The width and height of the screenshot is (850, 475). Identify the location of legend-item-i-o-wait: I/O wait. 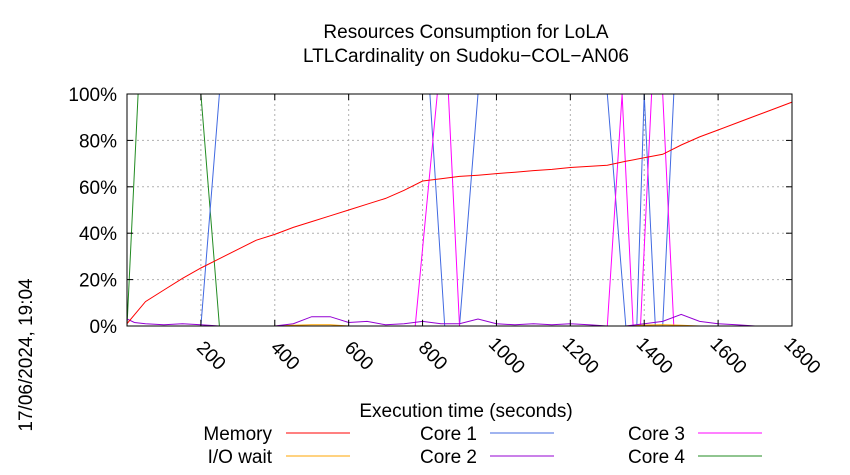
(279, 457).